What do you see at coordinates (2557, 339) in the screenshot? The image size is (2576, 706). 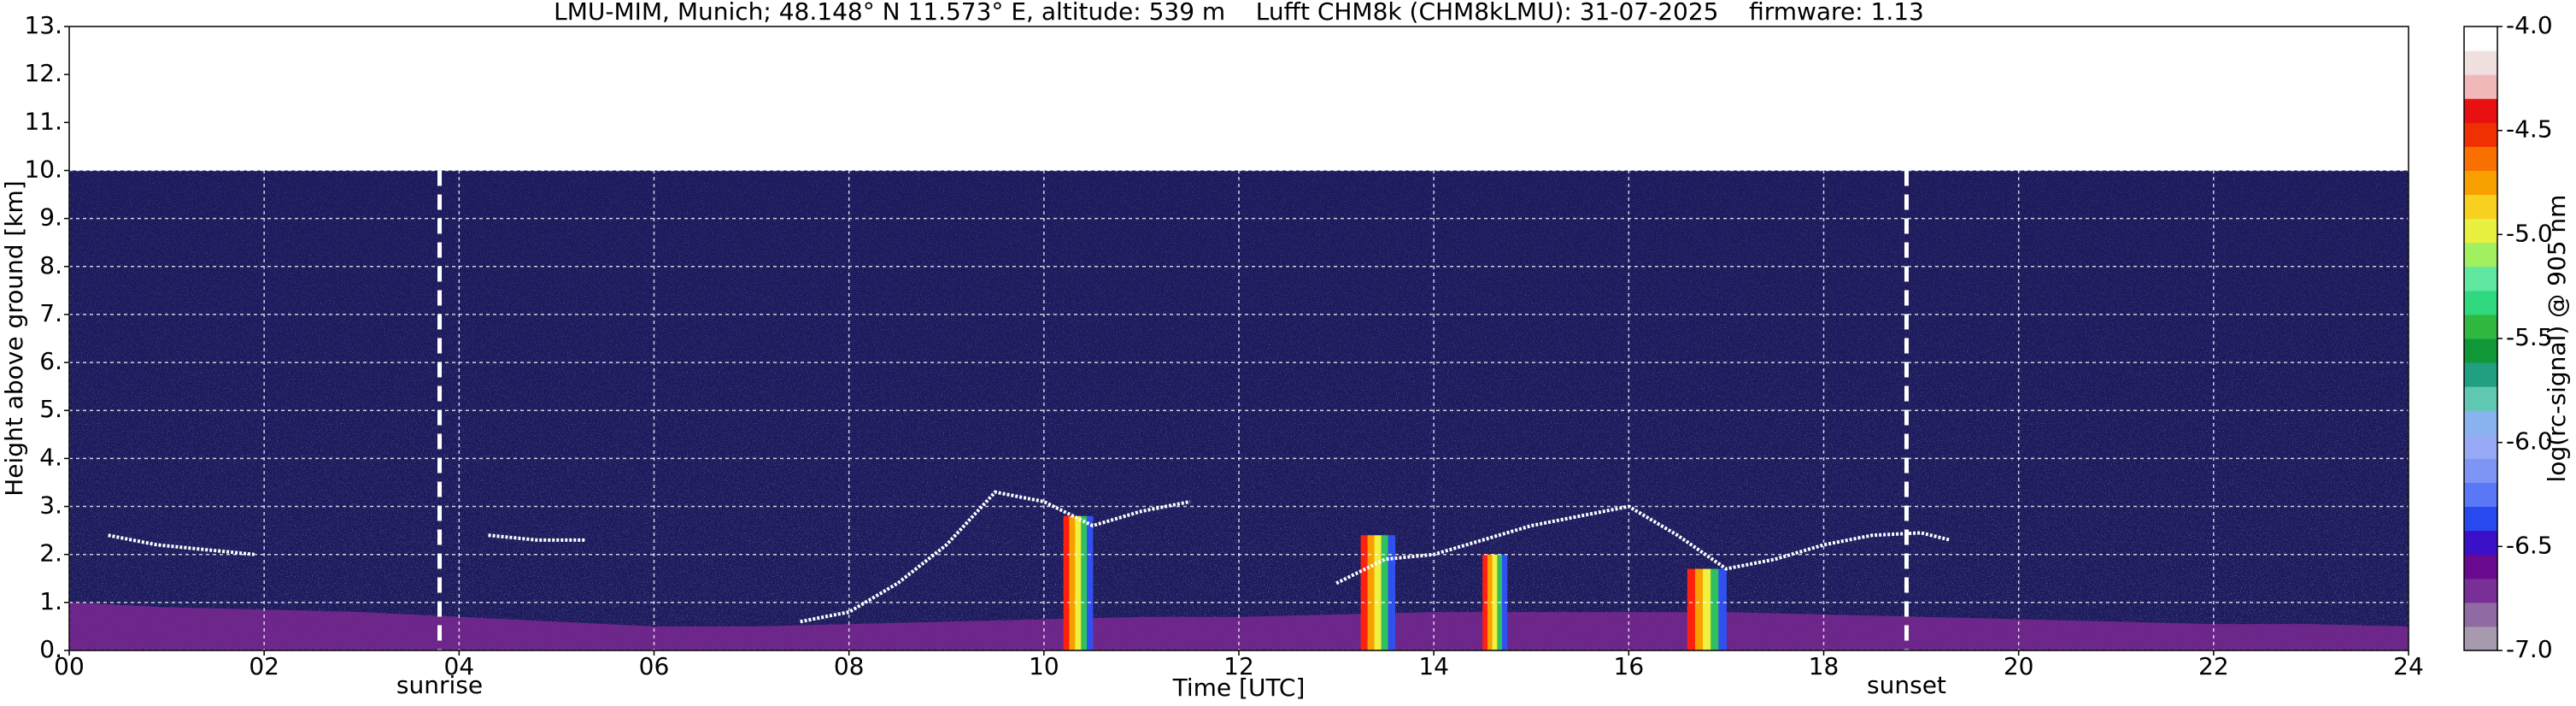 I see `colorbar-label: log(rc-signal) @ 905 nm` at bounding box center [2557, 339].